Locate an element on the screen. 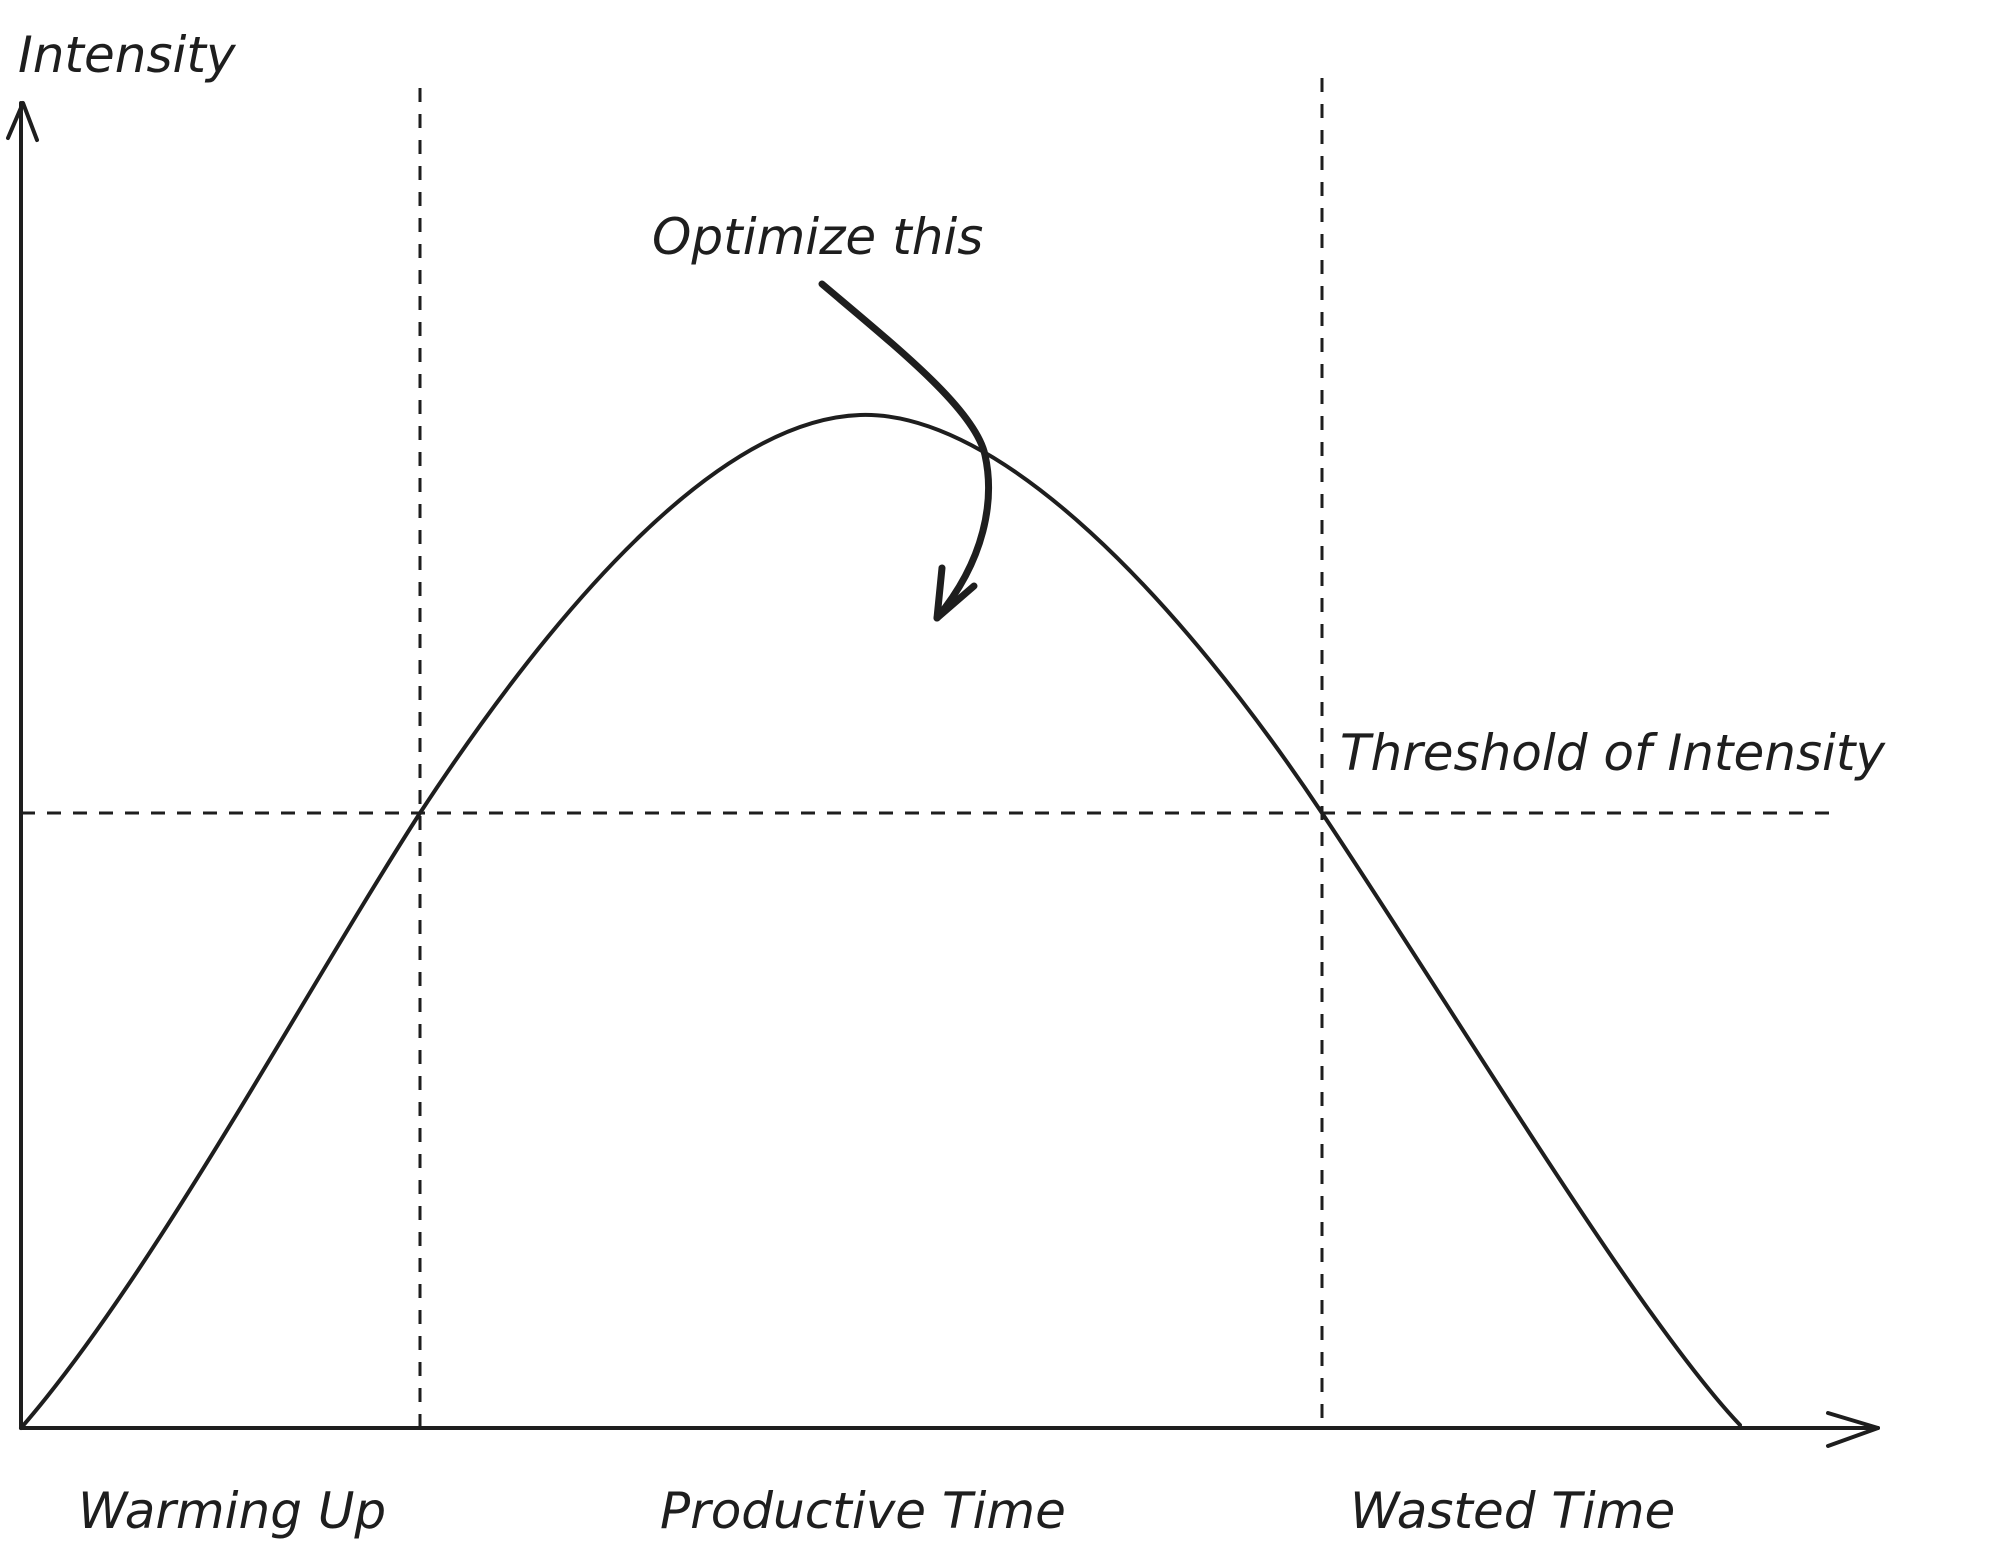  annotation-text: Optimize this is located at coordinates (817, 237).